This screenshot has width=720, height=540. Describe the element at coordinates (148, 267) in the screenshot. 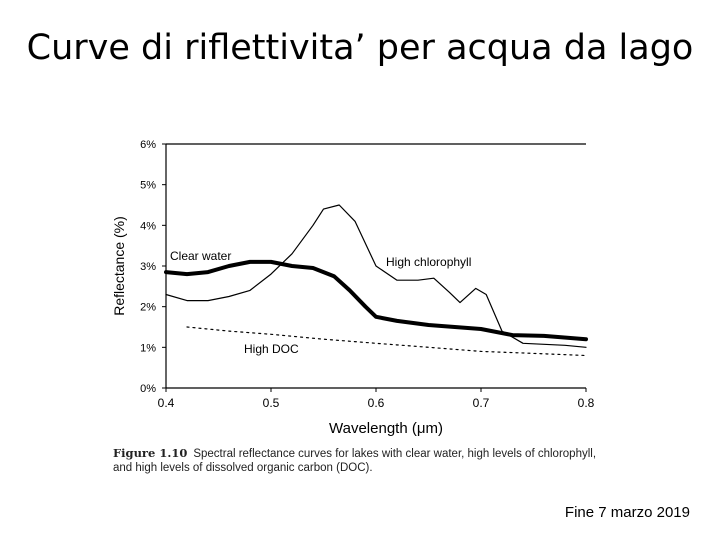

I see `y-tick-label: 3%` at that location.